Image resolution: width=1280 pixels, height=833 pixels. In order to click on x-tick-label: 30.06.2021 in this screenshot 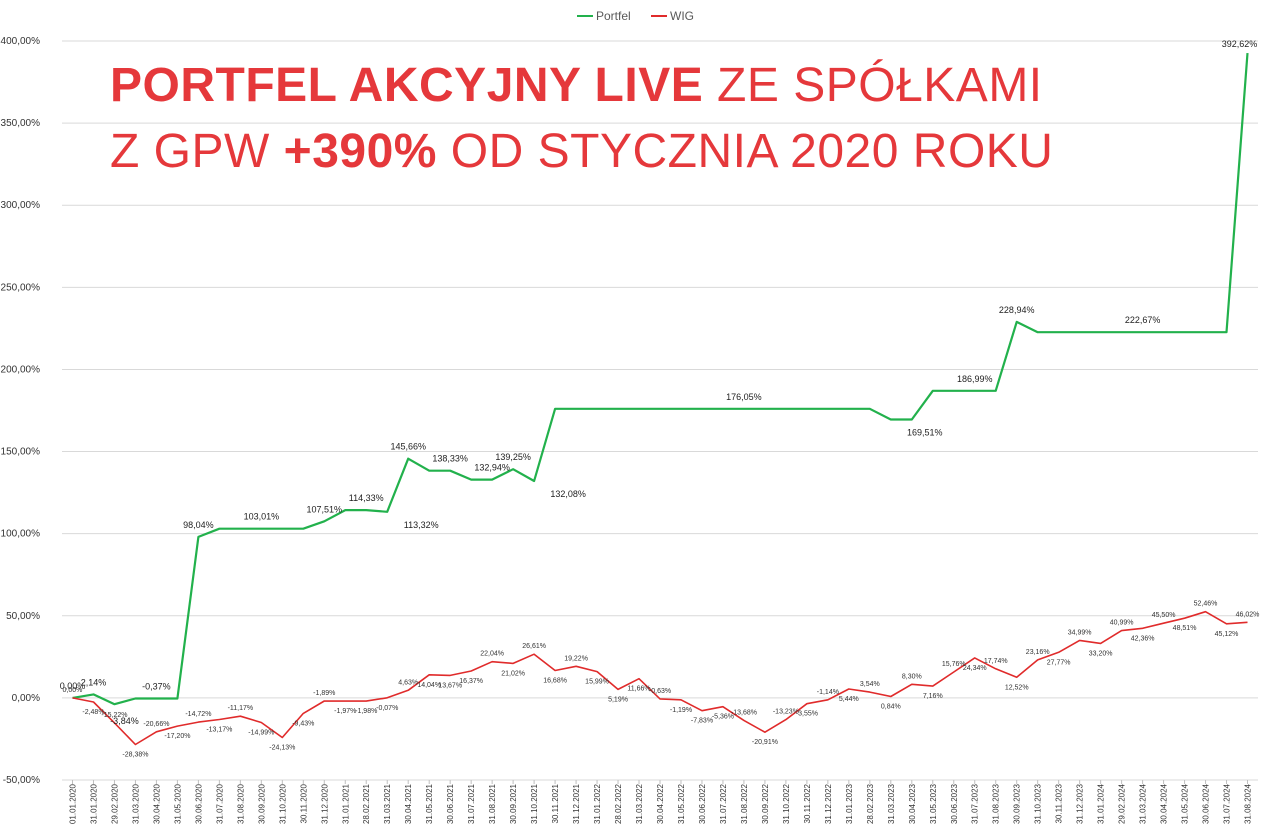, I will do `click(450, 803)`.